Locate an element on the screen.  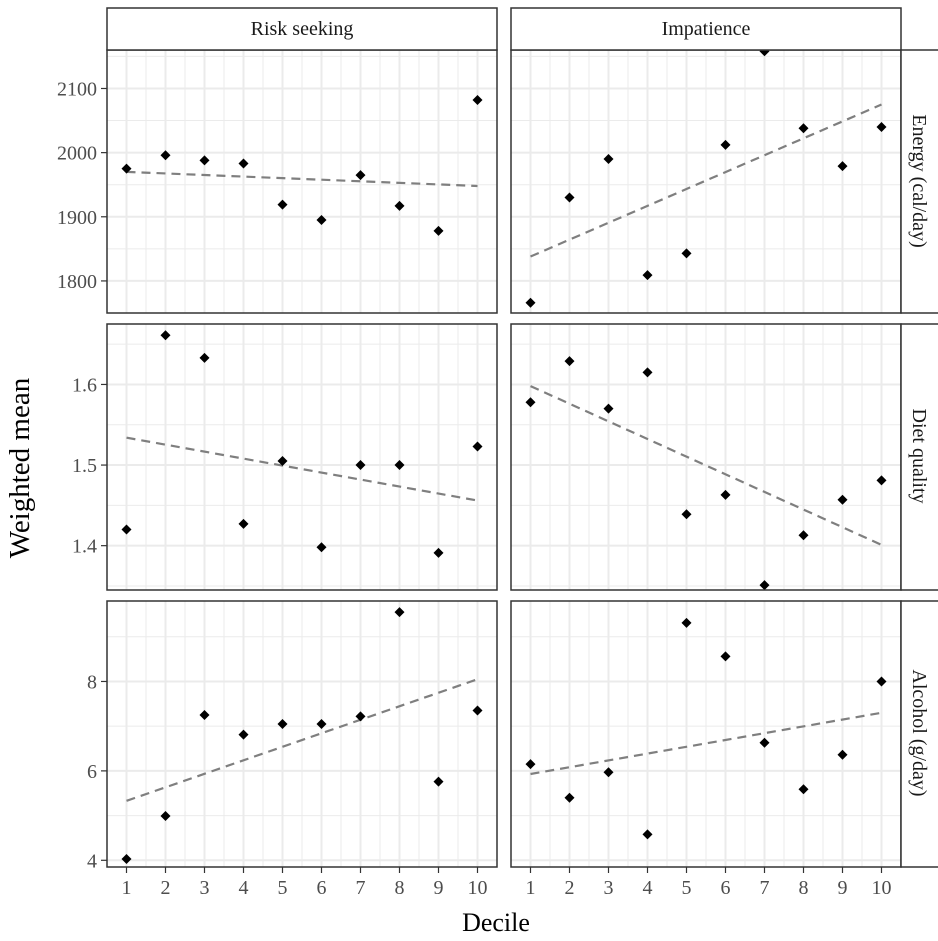
row-strip-energy-cal-day is located at coordinates (919, 181).